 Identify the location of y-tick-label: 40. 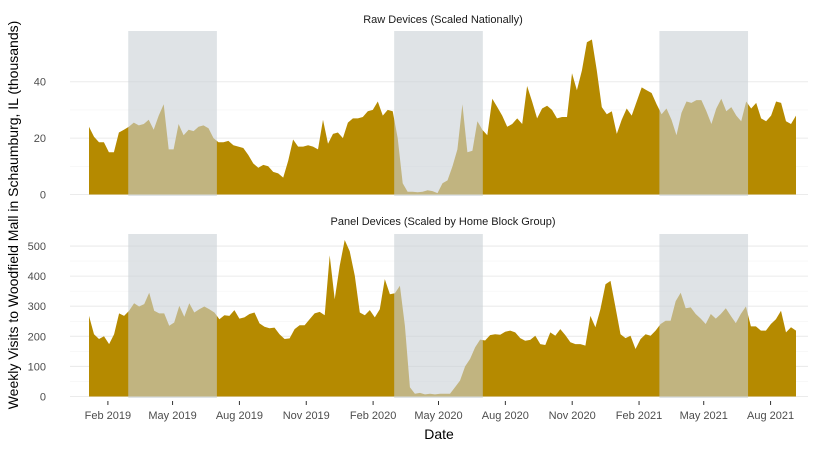
(40, 83).